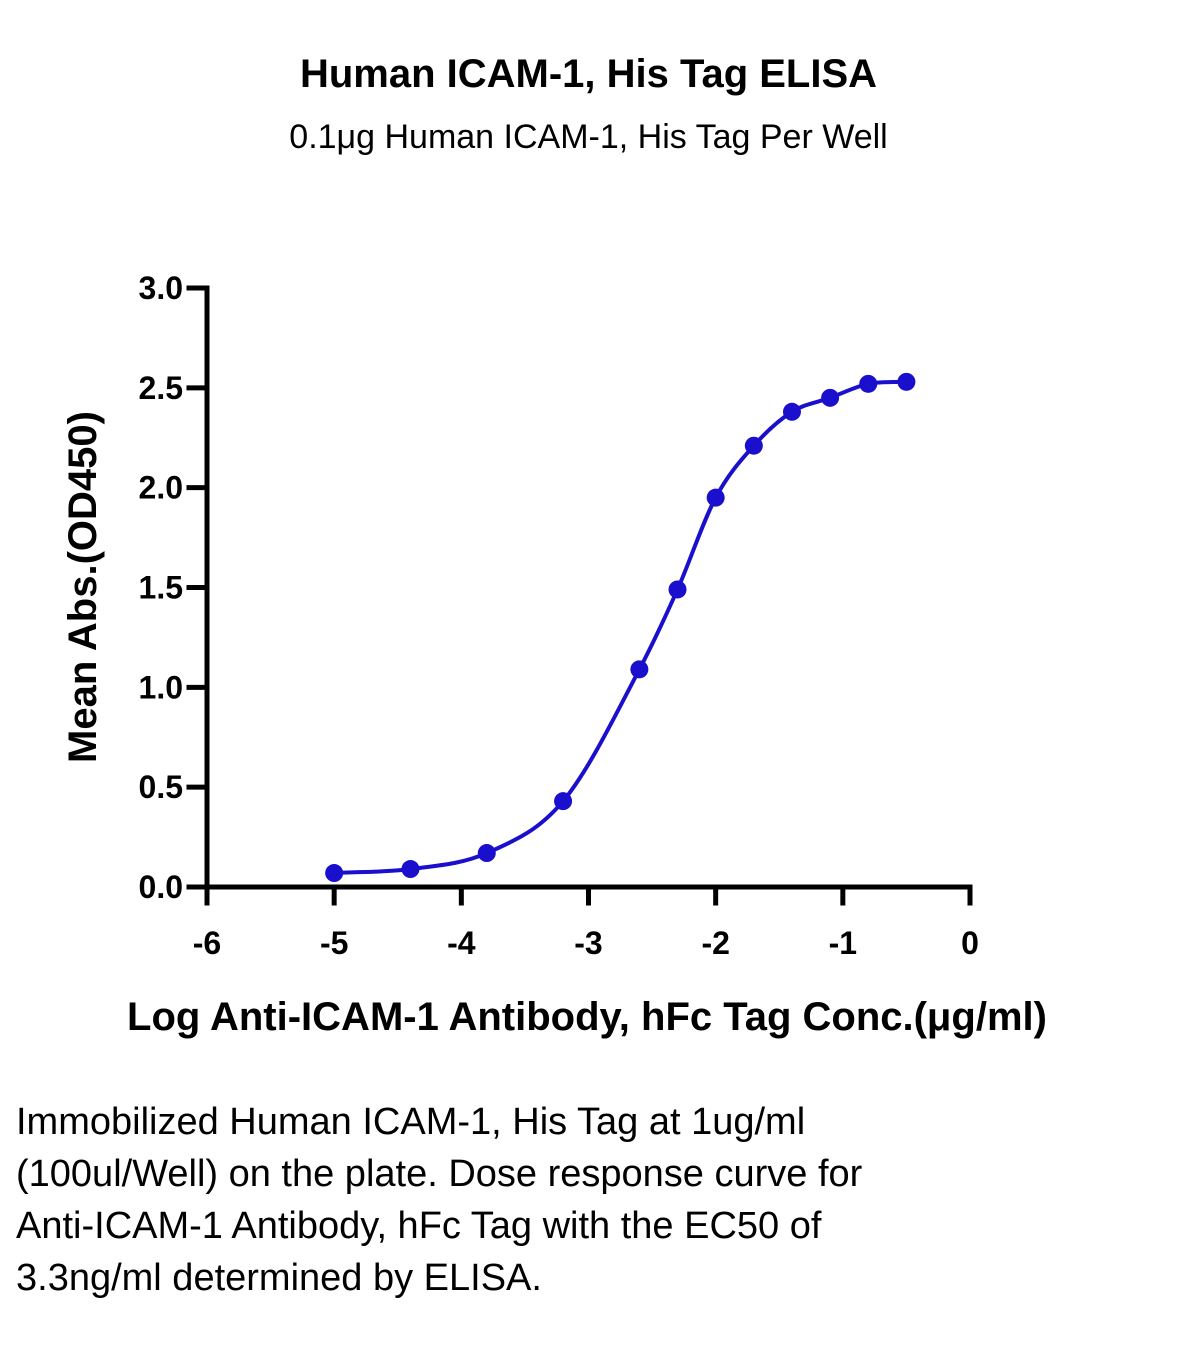 Image resolution: width=1177 pixels, height=1367 pixels. I want to click on x-tick-label: 0, so click(970, 943).